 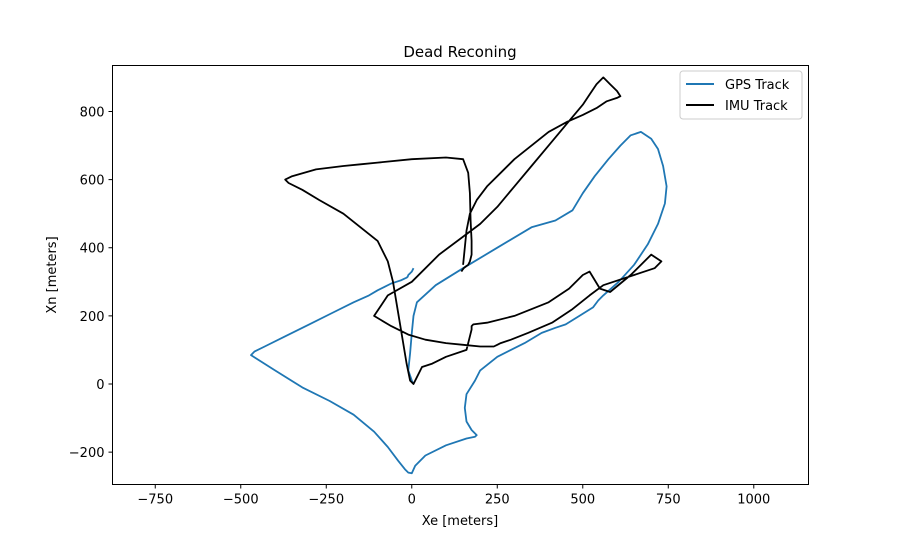 I want to click on x-tick-label: −250, so click(x=326, y=500).